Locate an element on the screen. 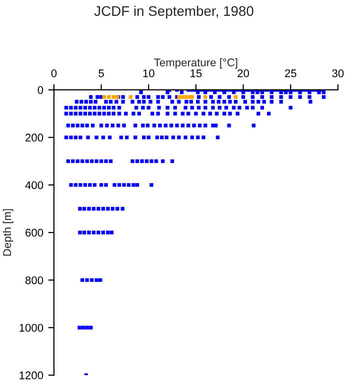 This screenshot has width=348, height=384. y-tick-label: 200 is located at coordinates (35, 138).